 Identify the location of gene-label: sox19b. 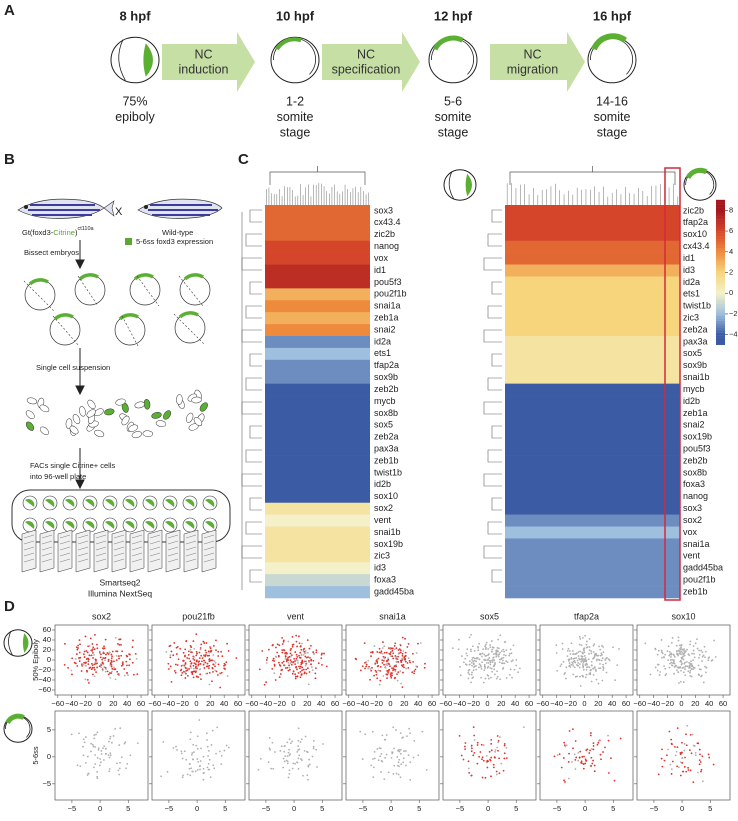
(388, 544).